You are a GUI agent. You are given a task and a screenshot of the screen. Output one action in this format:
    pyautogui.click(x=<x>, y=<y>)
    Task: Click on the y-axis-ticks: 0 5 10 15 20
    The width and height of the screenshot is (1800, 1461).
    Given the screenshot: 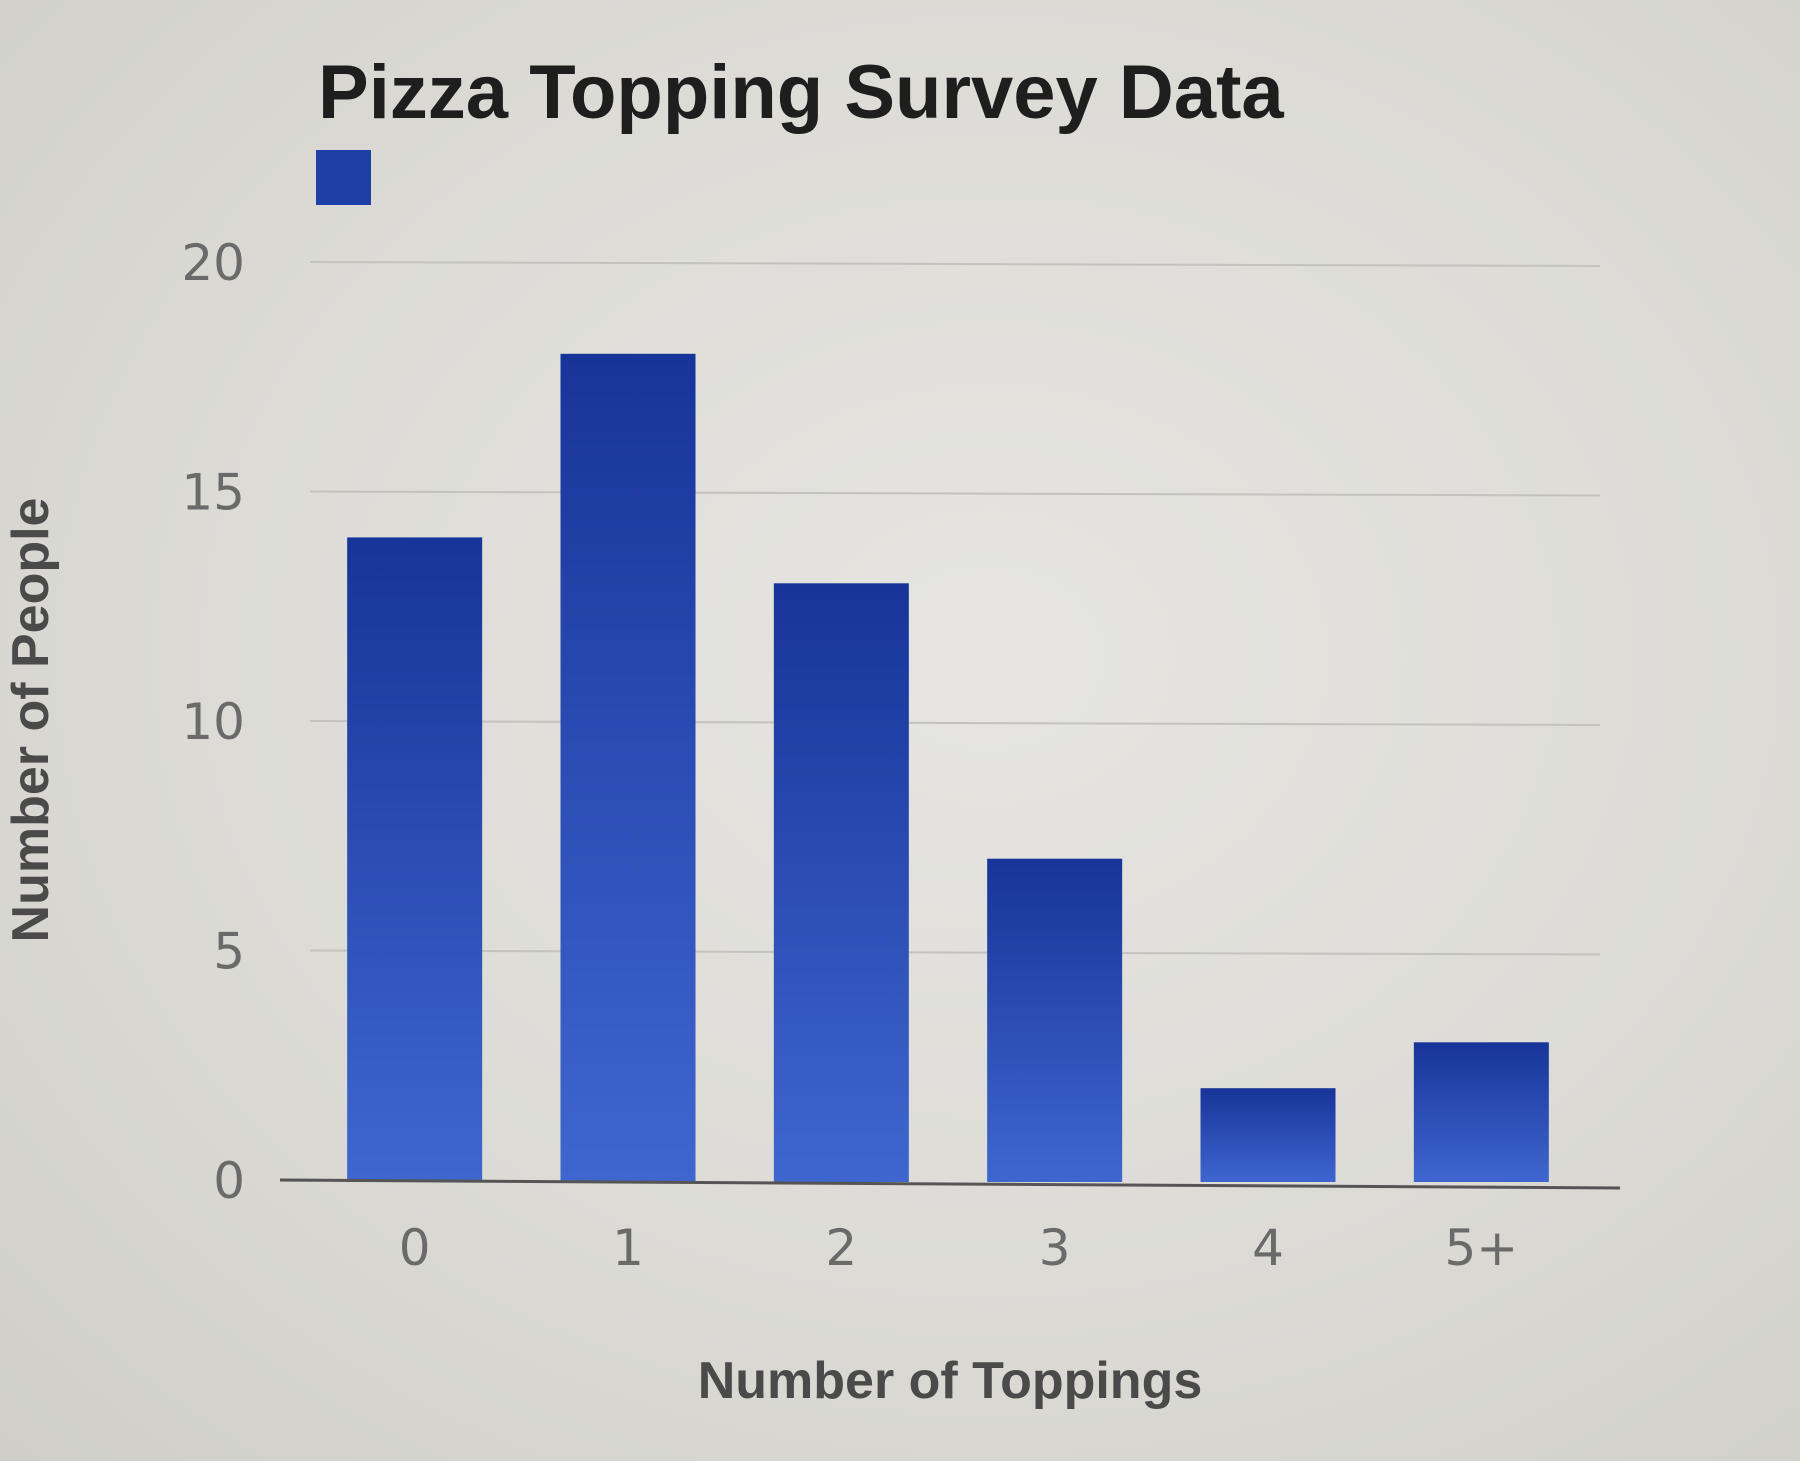 What is the action you would take?
    pyautogui.click(x=213, y=722)
    